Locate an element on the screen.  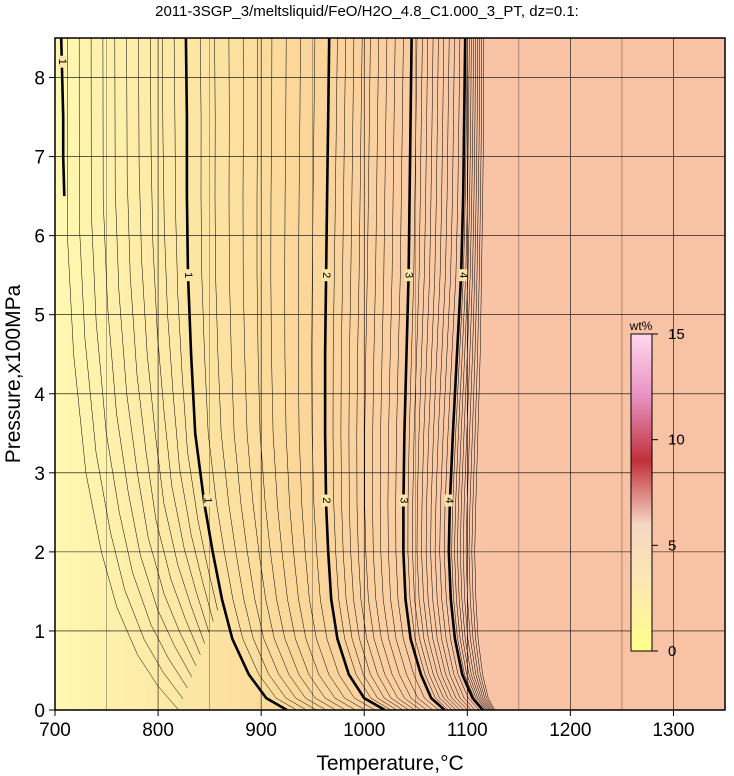
y-axis-ticks: 0 1 2 3 4 5 6 7 8 is located at coordinates (44, 395).